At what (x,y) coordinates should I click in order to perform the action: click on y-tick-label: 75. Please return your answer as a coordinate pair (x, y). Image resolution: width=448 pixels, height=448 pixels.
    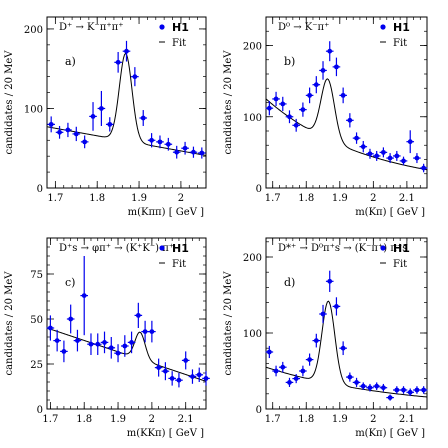
    Looking at the image, I should click on (36, 275).